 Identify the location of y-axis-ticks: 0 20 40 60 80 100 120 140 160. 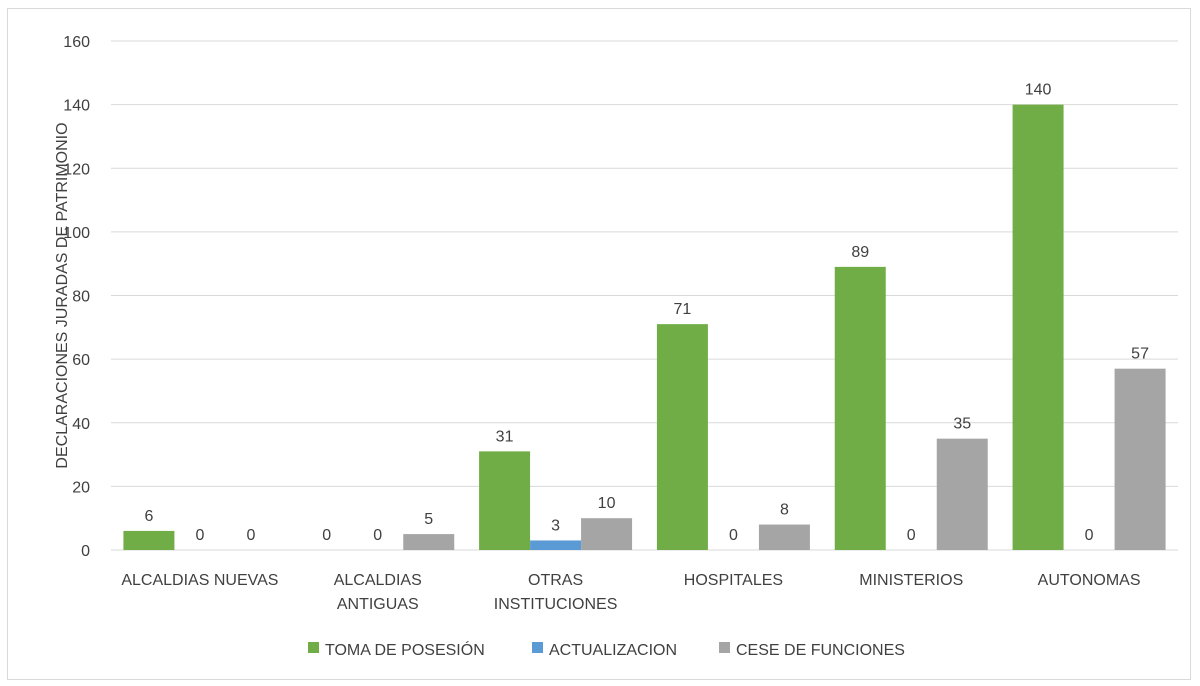
(76, 297).